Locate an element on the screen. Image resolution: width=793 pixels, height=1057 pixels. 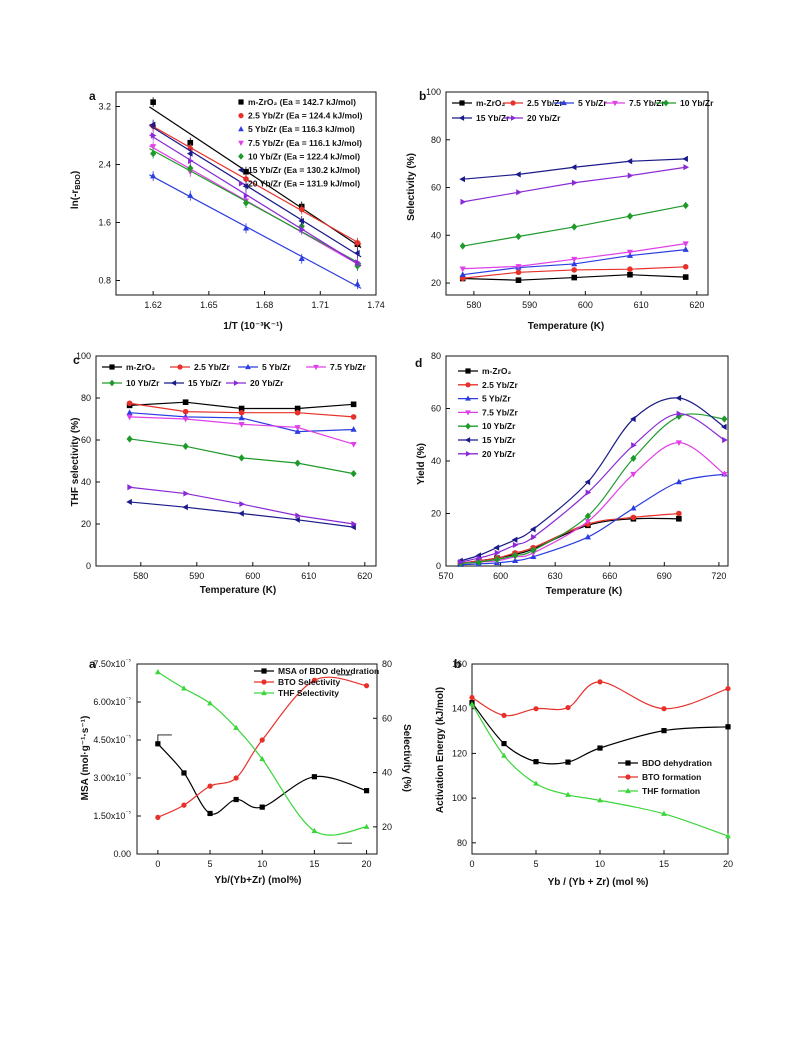
fit-line is located at coordinates (255, 191).